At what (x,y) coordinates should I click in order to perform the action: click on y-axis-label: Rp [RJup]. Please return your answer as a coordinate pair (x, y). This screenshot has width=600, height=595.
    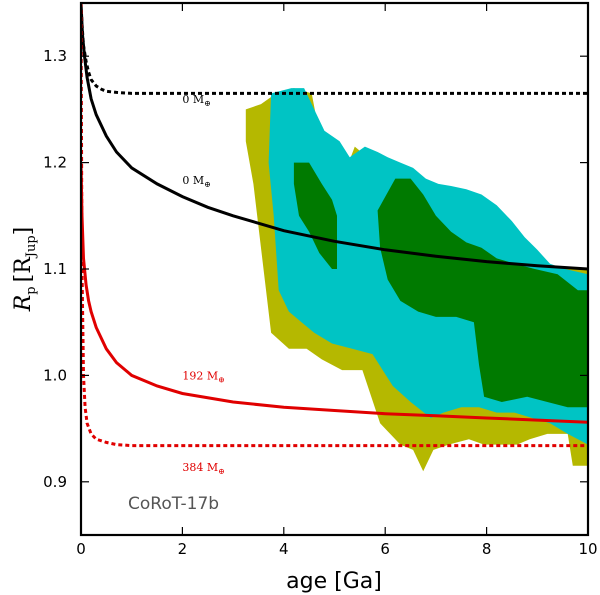
    Looking at the image, I should click on (25, 270).